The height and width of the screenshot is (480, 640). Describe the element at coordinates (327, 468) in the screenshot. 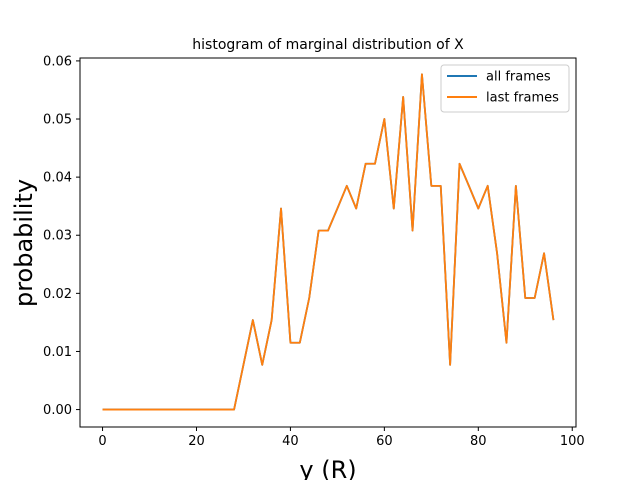

I see `x-axis-label: y (R)` at that location.